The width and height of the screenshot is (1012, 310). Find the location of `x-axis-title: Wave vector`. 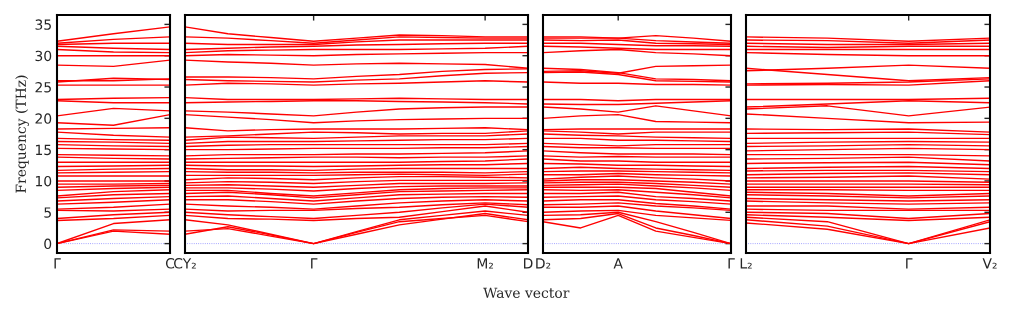

x-axis-title: Wave vector is located at coordinates (526, 293).